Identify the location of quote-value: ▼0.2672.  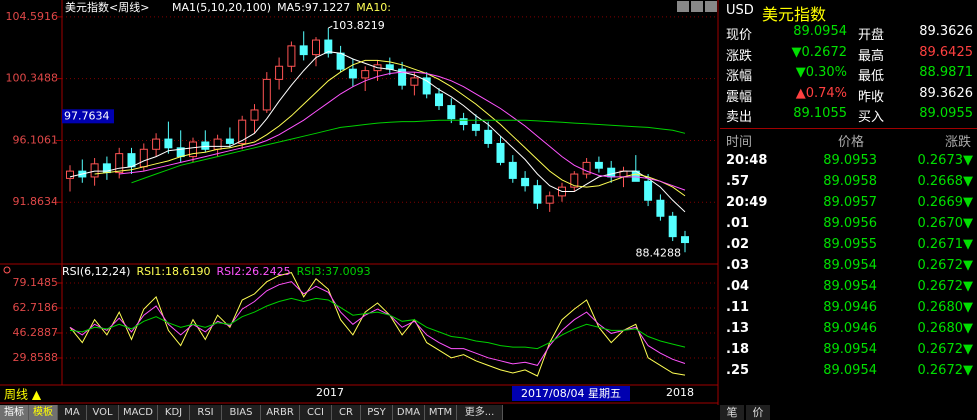
(819, 52).